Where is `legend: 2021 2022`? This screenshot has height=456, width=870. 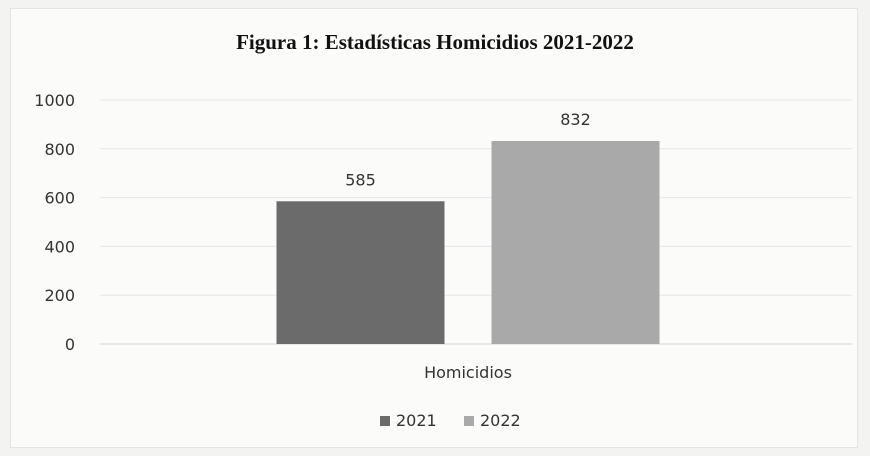 legend: 2021 2022 is located at coordinates (450, 420).